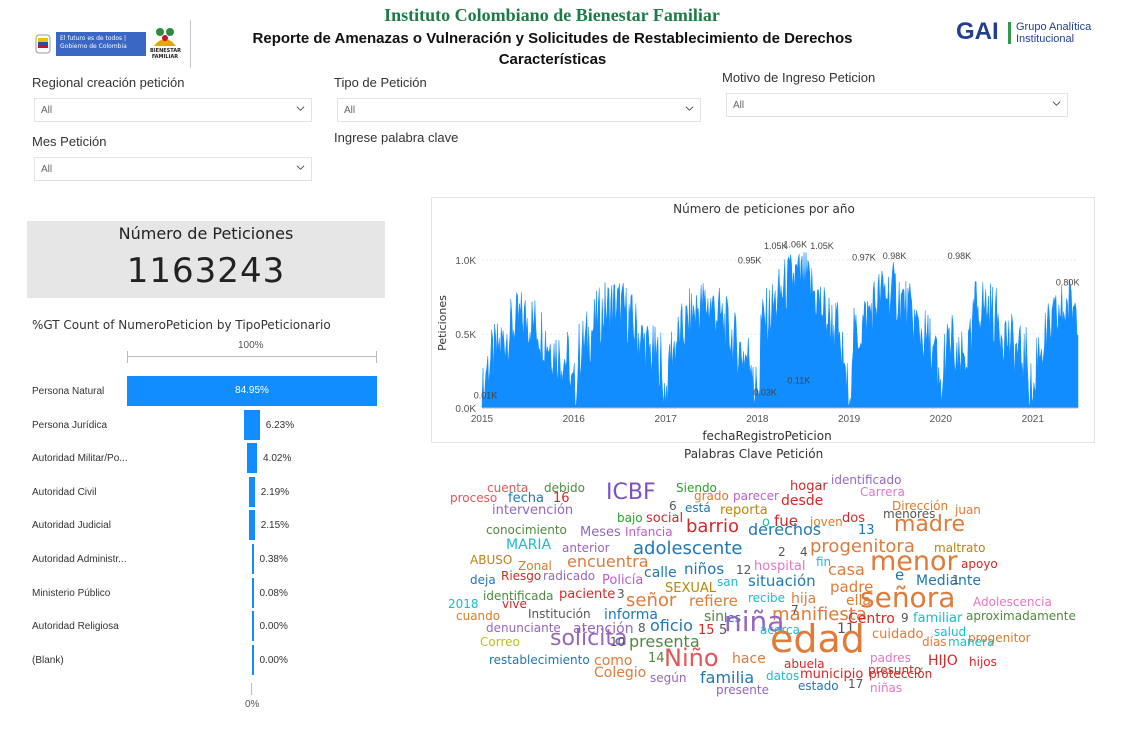 This screenshot has height=734, width=1144. I want to click on wordcloud-word: señor, so click(651, 600).